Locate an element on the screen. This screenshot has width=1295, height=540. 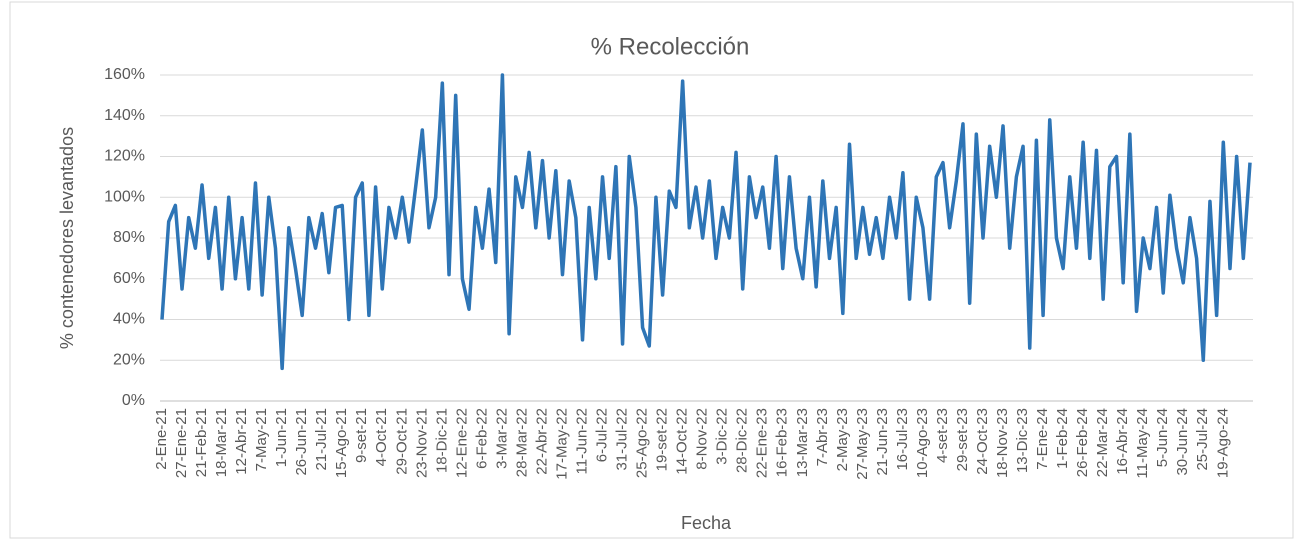
x-tick-label: 19-set-22 is located at coordinates (662, 439).